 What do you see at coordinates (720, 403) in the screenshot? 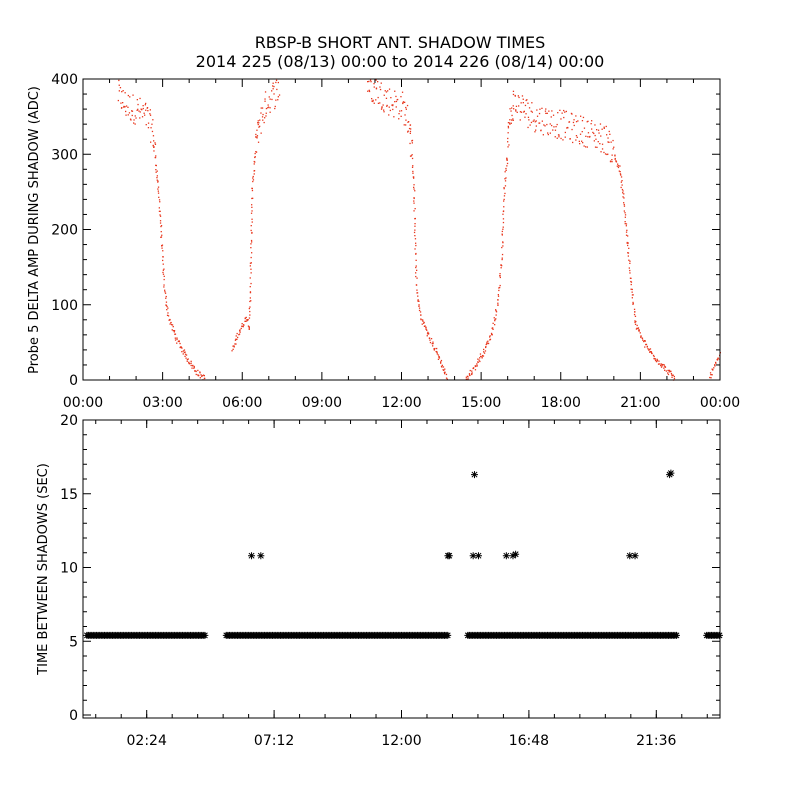
I see `top-x-tick-label: 00:00` at bounding box center [720, 403].